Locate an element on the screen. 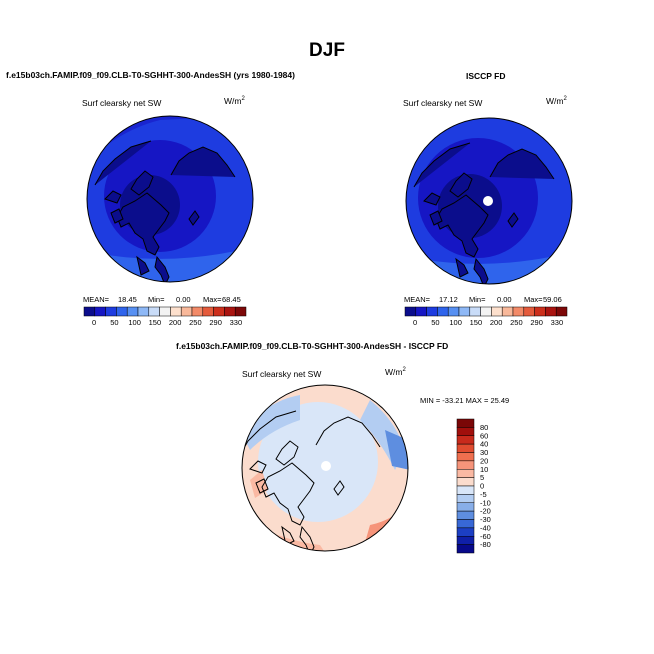 Image resolution: width=654 pixels, height=654 pixels. obs-colorbar-tick-label: 290 is located at coordinates (536, 322).